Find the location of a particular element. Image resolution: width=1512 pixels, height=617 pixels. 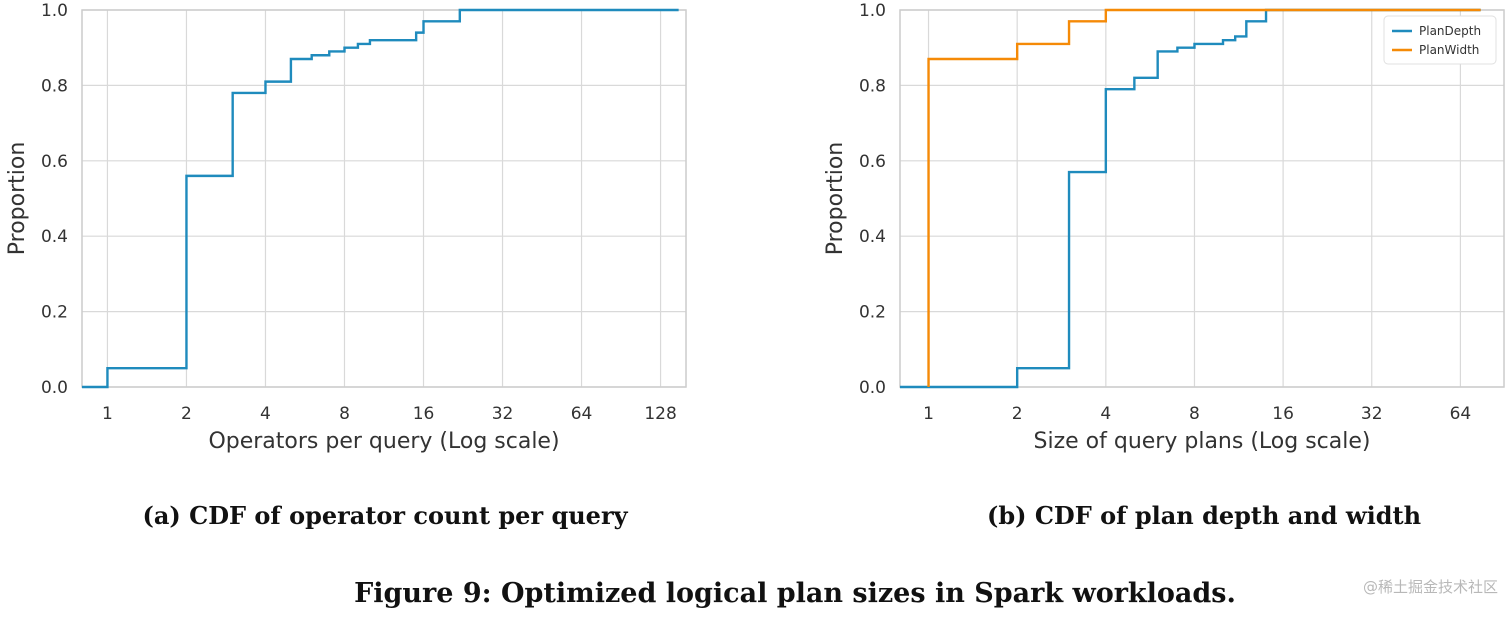

legend-box is located at coordinates (1440, 40).